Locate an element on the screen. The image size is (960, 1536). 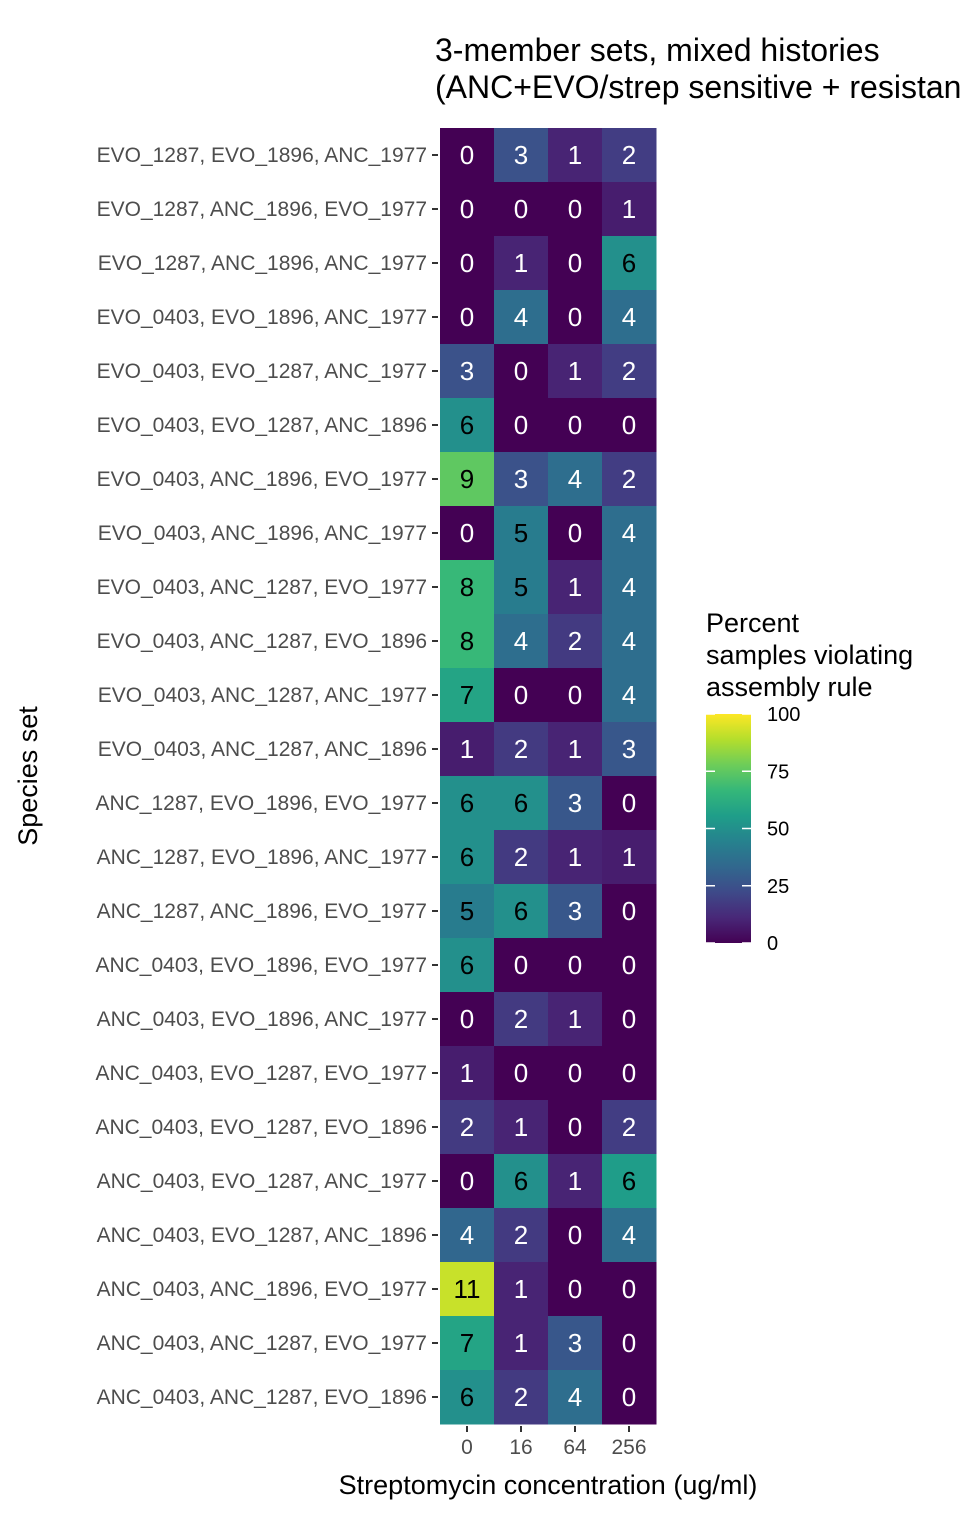
y-tick-label: EVO_0403, EVO_1896, ANC_1977 is located at coordinates (262, 317).